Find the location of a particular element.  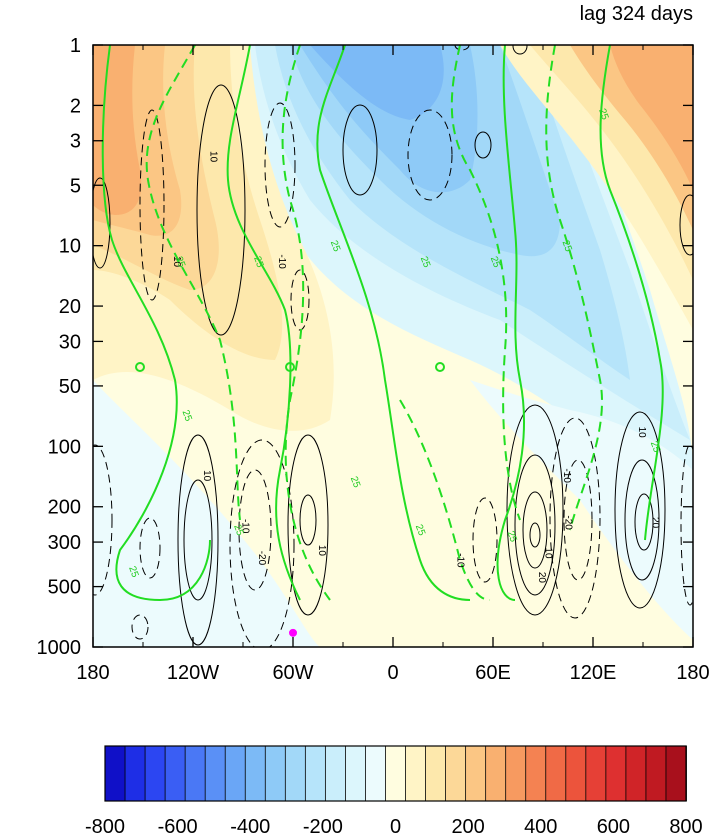

shade-region-neg-lowleft is located at coordinates (206, 513).